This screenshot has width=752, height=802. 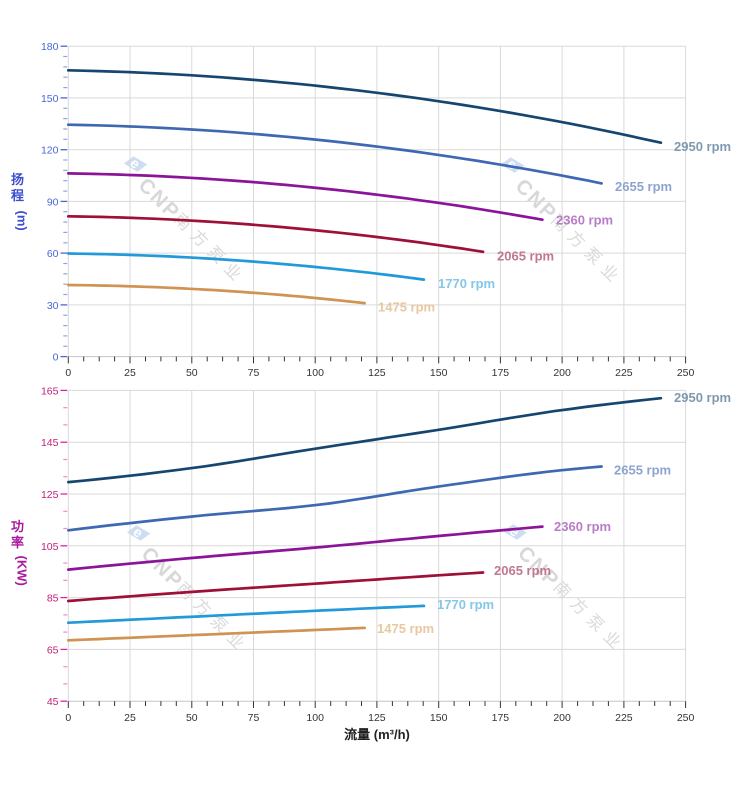 I want to click on svg-text: 45, so click(x=53, y=702).